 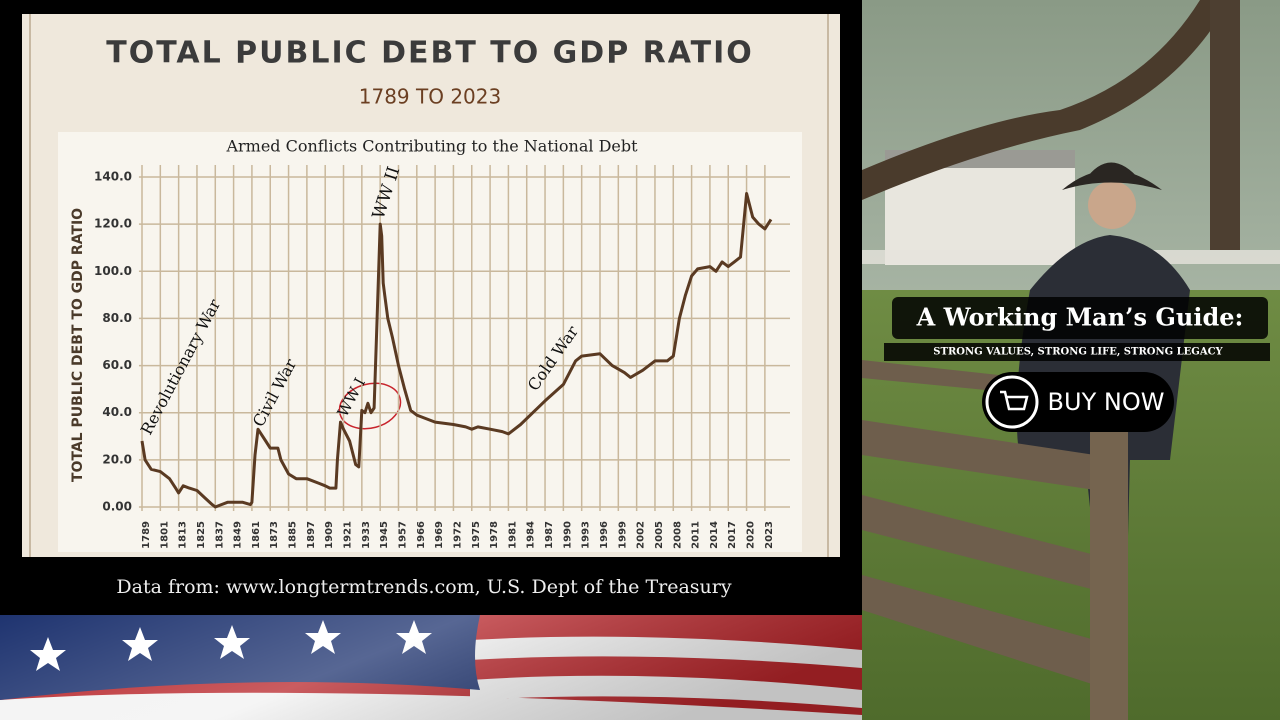 What do you see at coordinates (311, 535) in the screenshot?
I see `x-tick-label: 1897` at bounding box center [311, 535].